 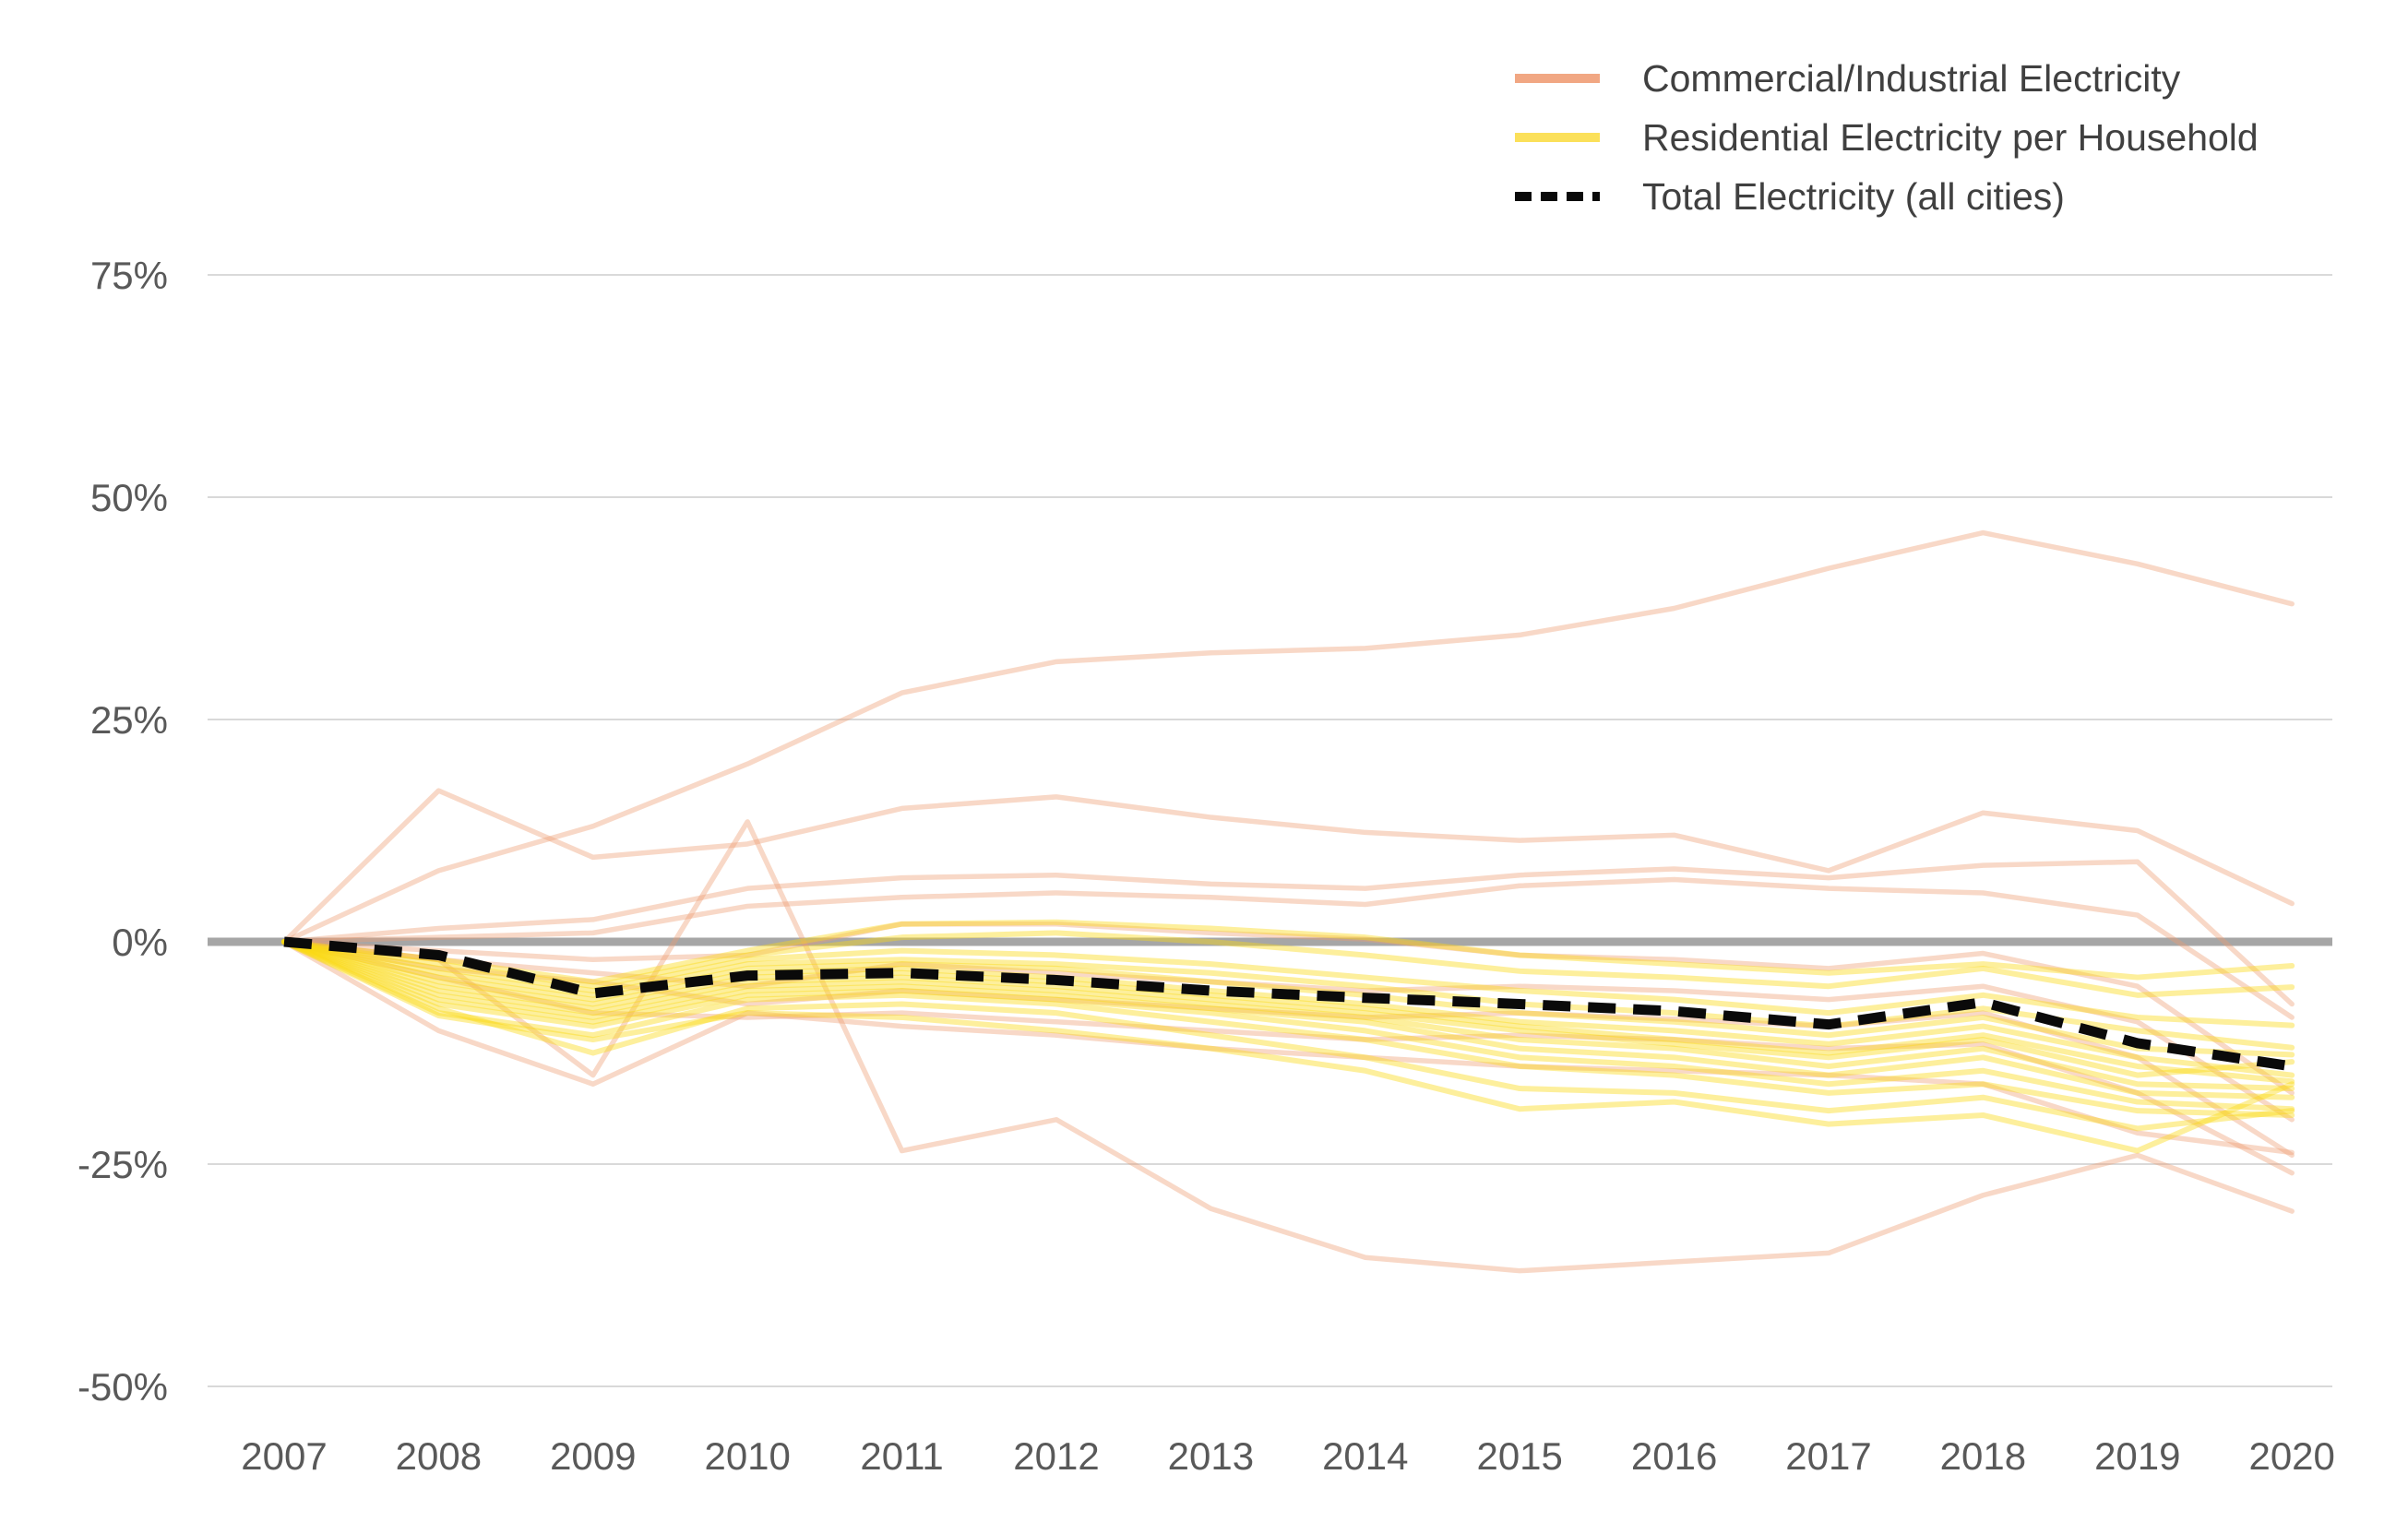 What do you see at coordinates (1853, 196) in the screenshot?
I see `legend-label-total: Total Electricity (all cities)` at bounding box center [1853, 196].